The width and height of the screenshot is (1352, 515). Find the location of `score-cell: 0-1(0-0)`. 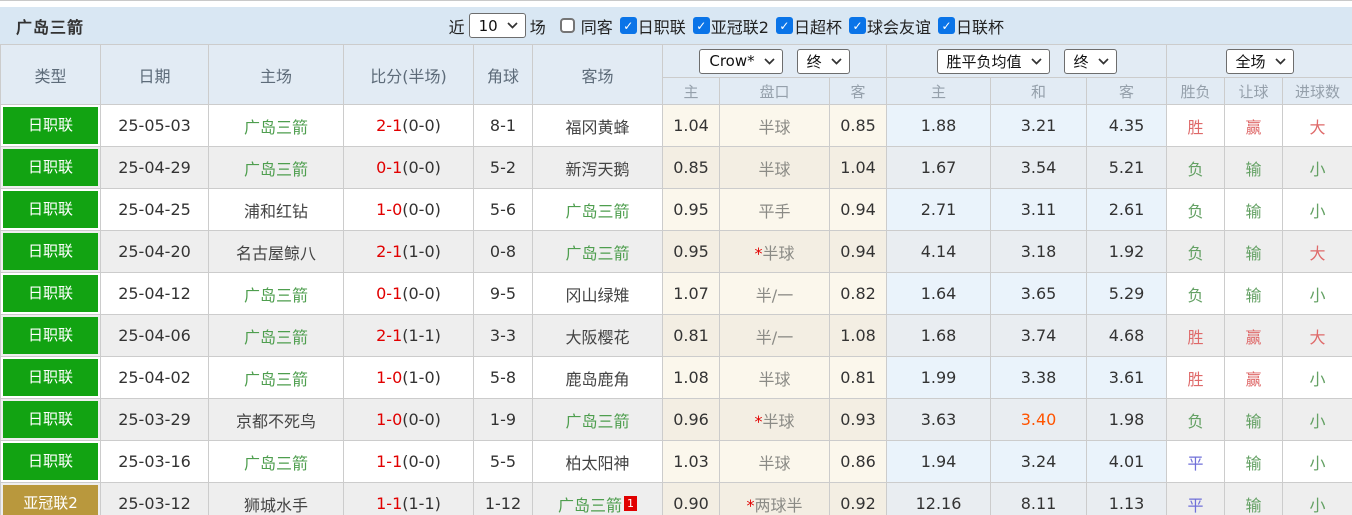

score-cell: 0-1(0-0) is located at coordinates (408, 293).